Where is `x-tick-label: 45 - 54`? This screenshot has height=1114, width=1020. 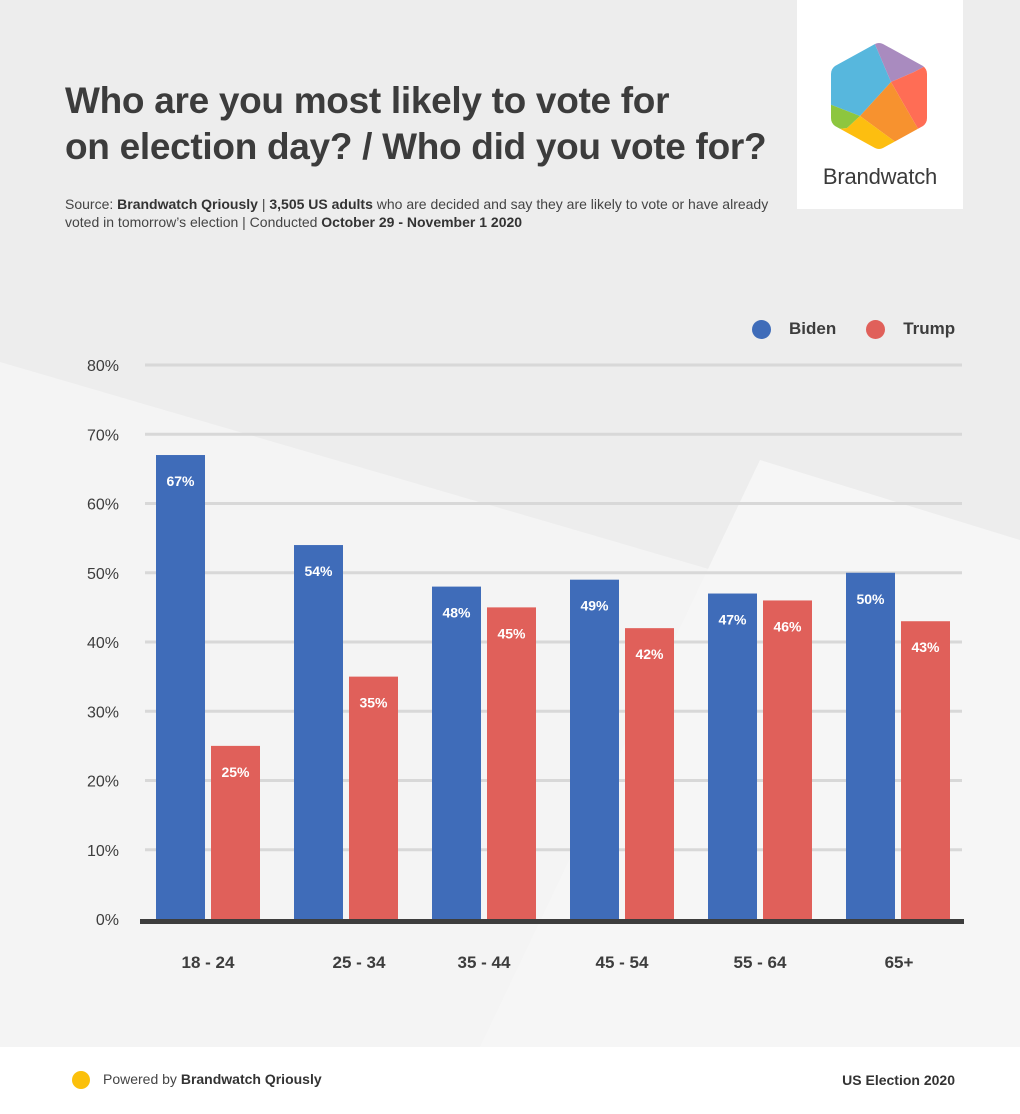
x-tick-label: 45 - 54 is located at coordinates (622, 962).